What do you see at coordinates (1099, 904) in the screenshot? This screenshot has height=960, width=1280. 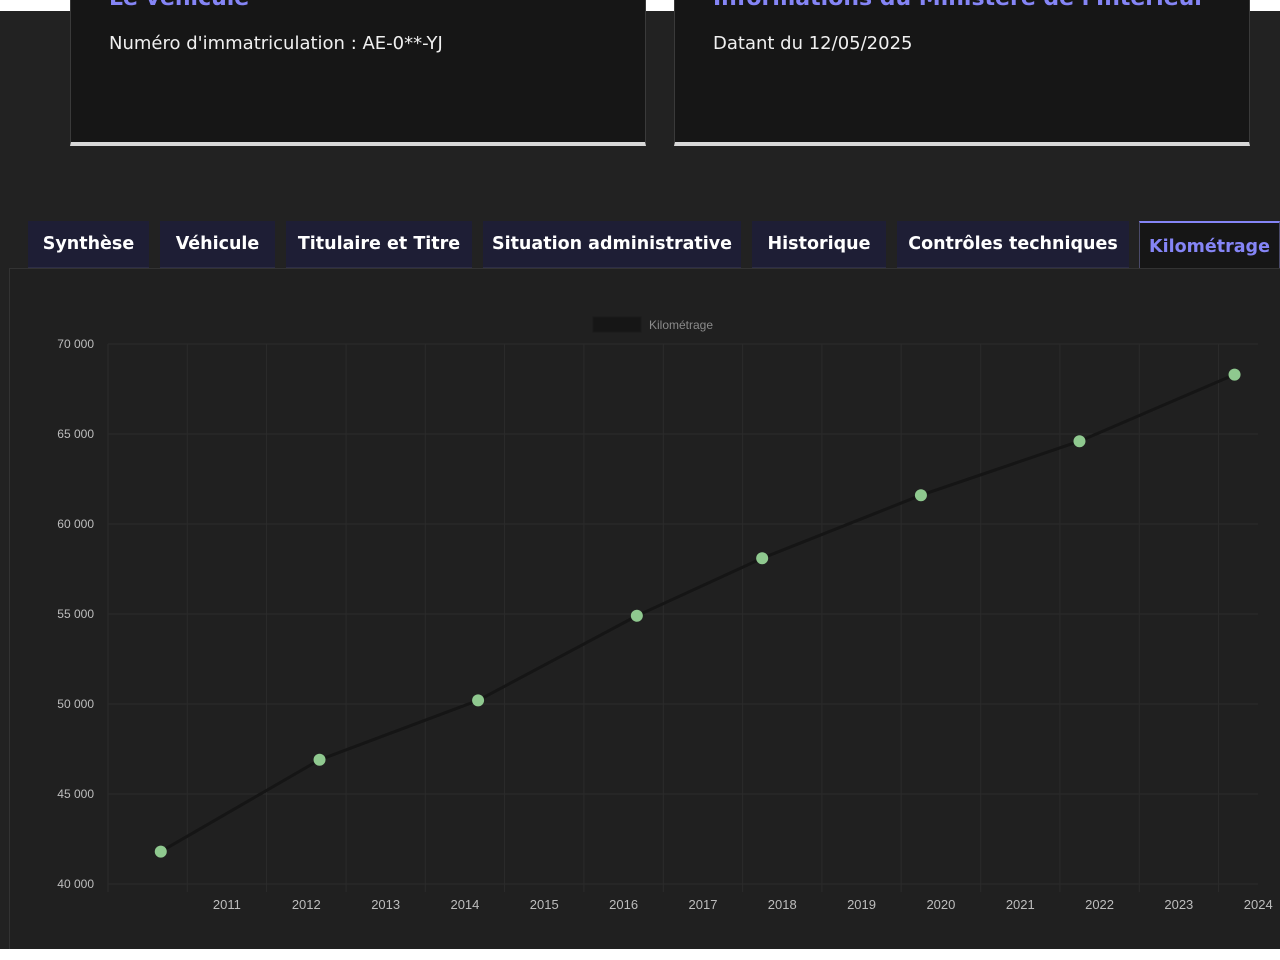 I see `x-tick-label: 2022` at bounding box center [1099, 904].